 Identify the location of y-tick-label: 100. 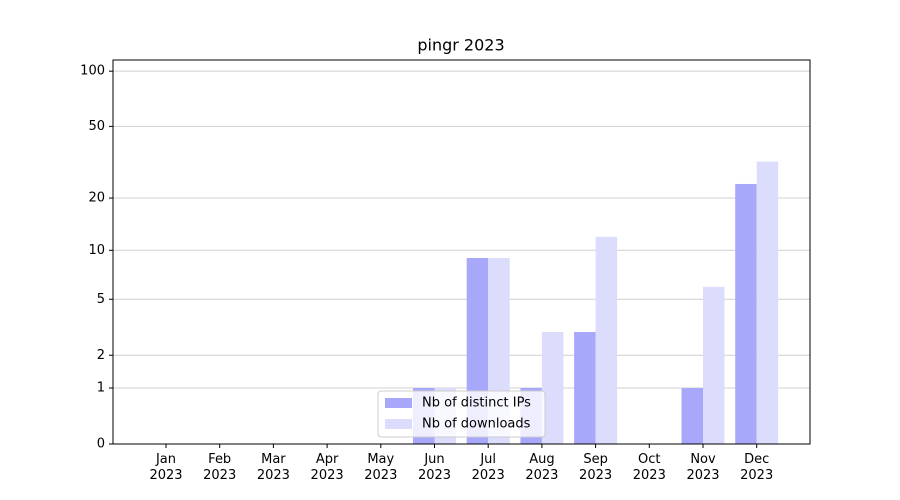
(92, 71).